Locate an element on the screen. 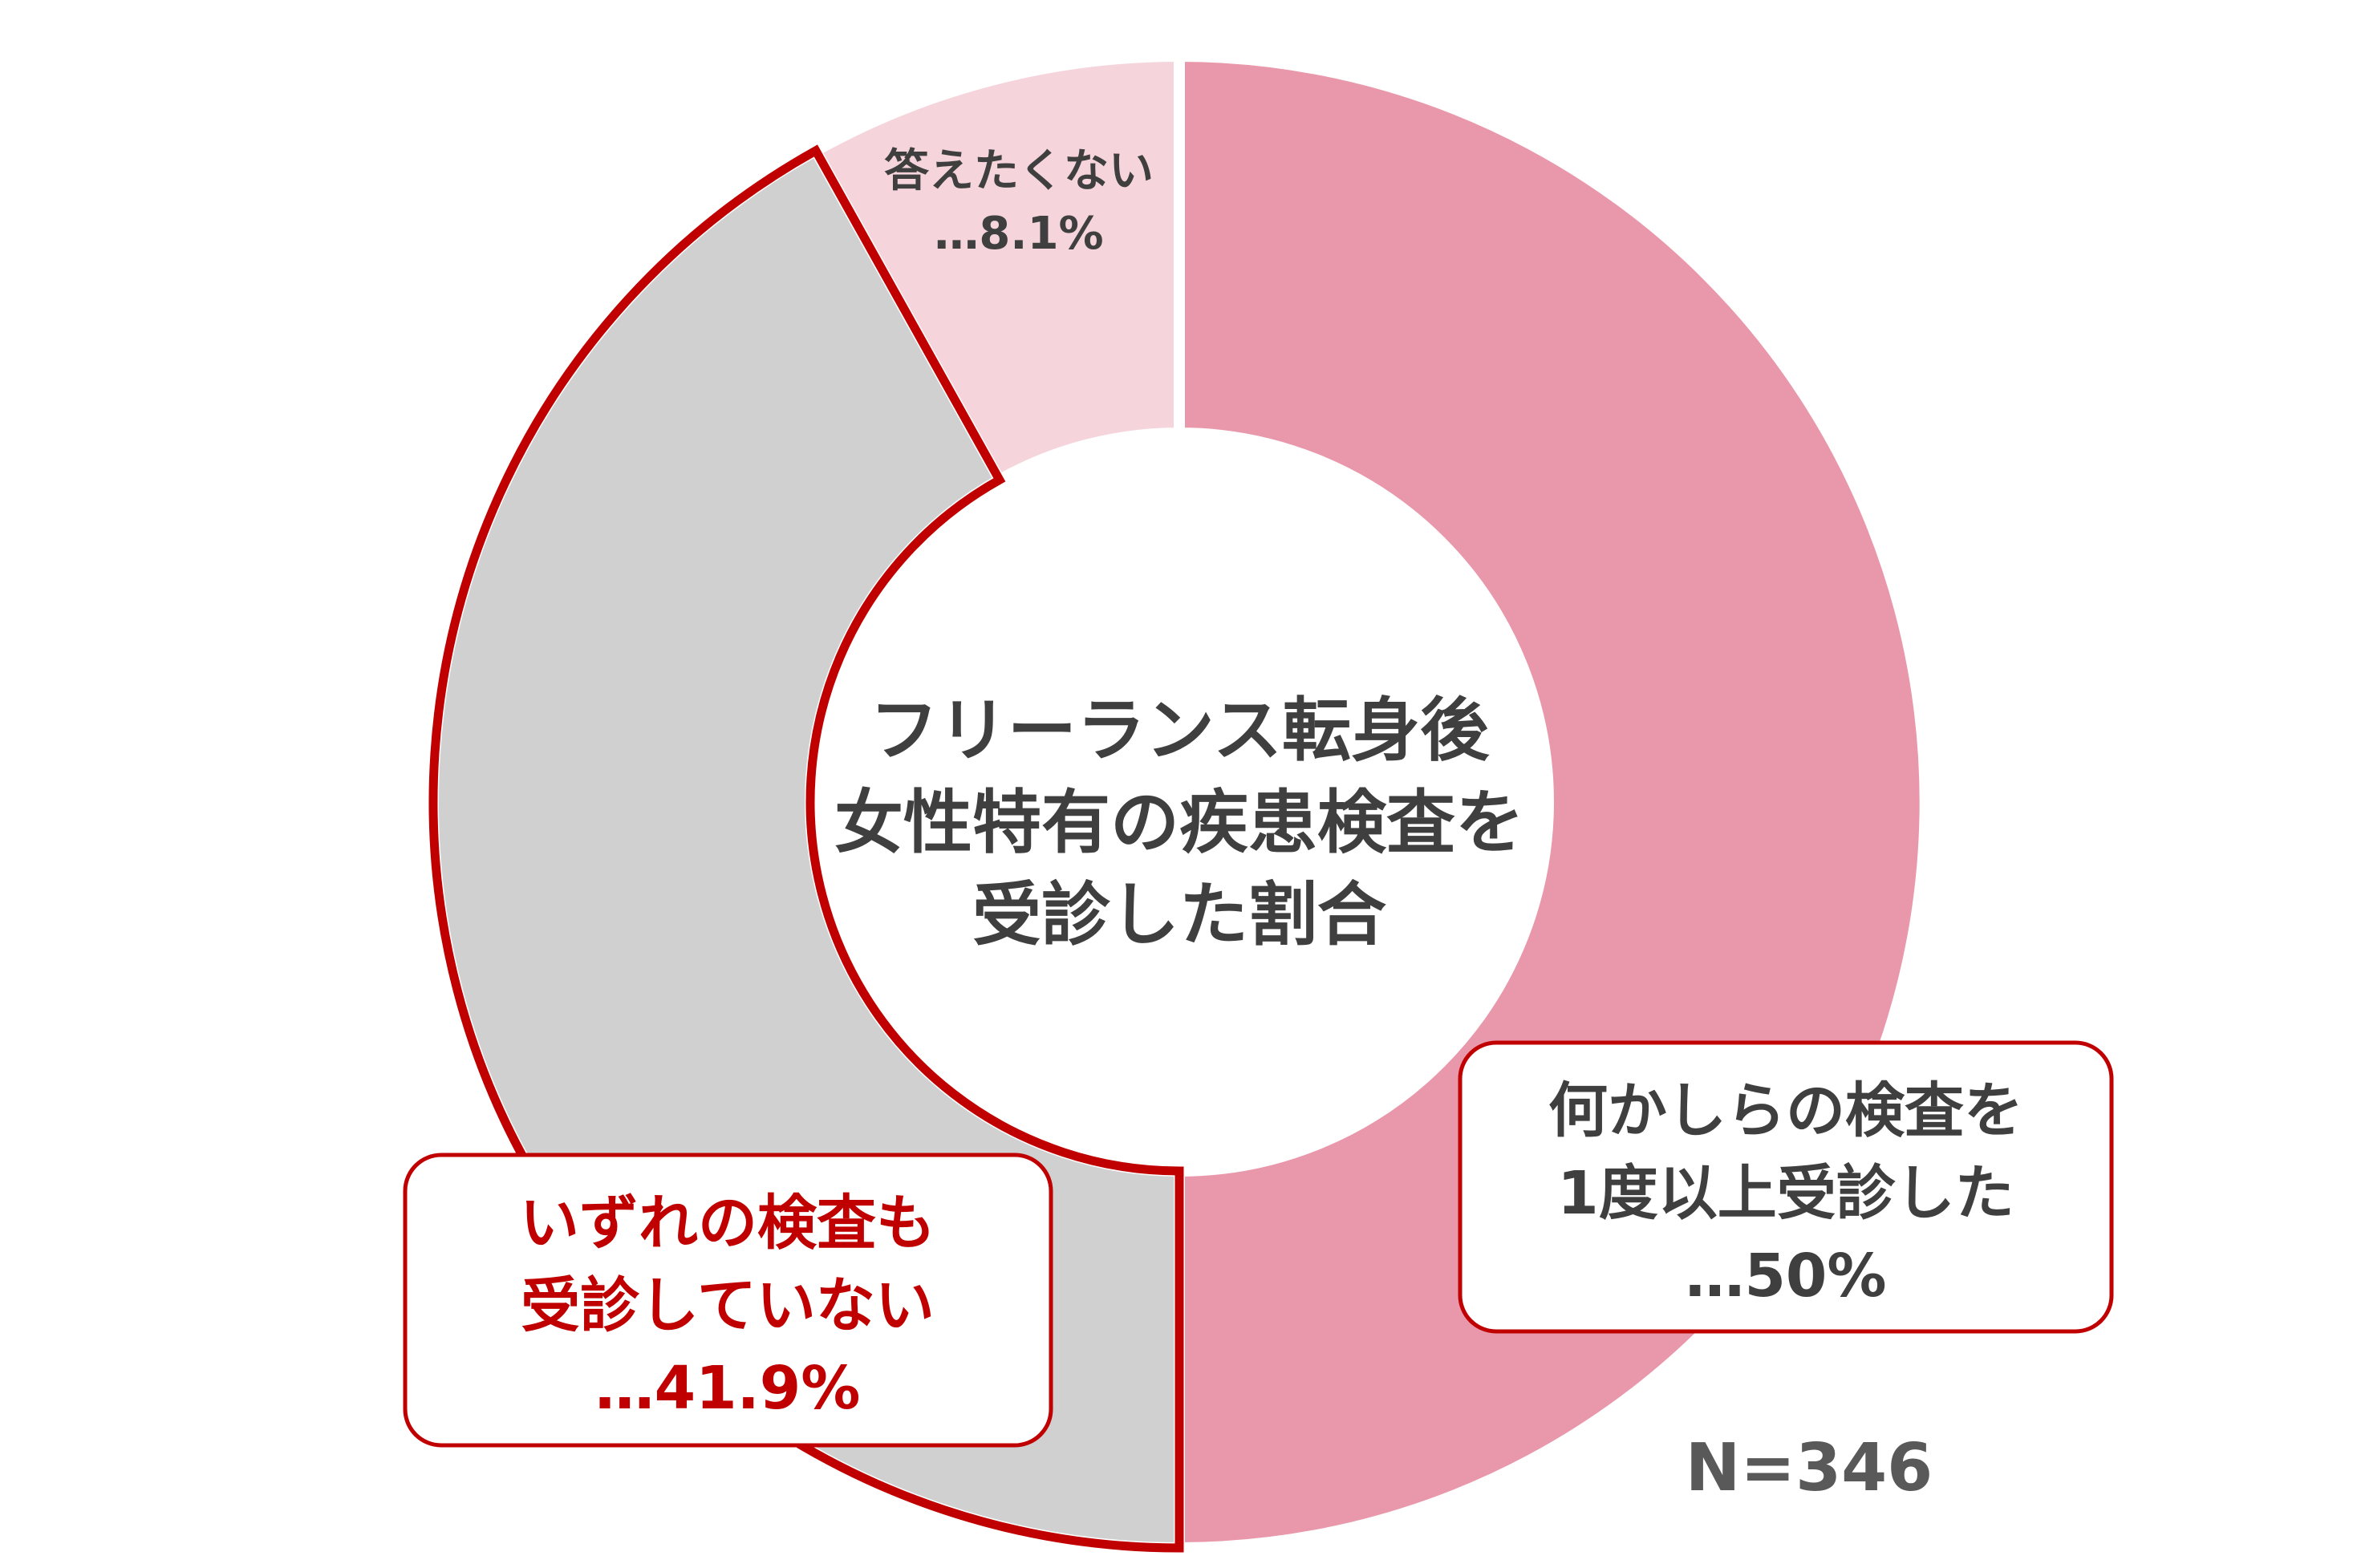 This screenshot has width=2353, height=1568. label-examined-line-1: 何かしらの検査を is located at coordinates (1785, 1111).